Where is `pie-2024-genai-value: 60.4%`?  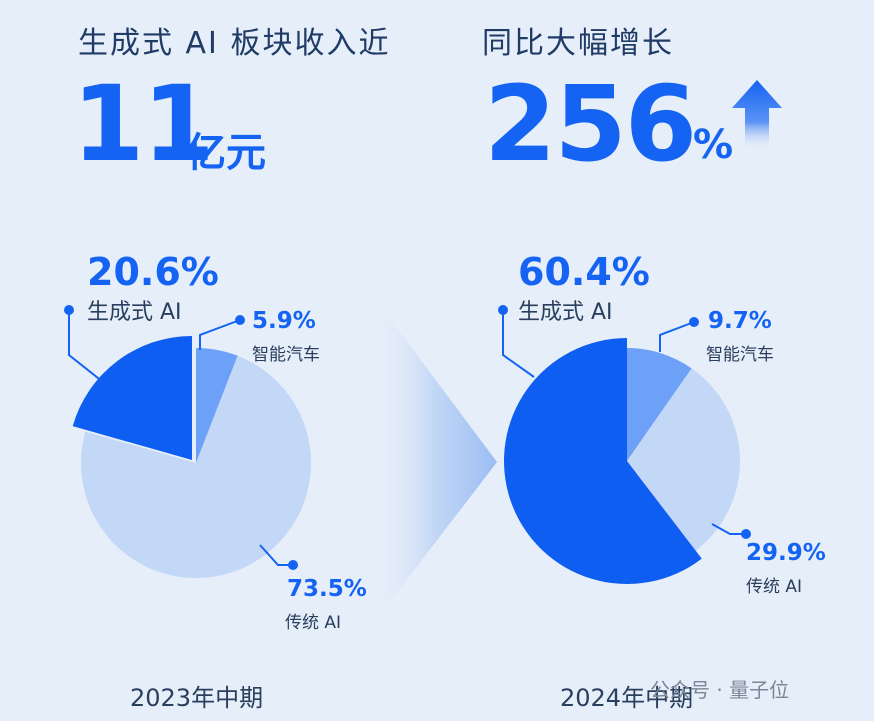
pie-2024-genai-value: 60.4% is located at coordinates (584, 272).